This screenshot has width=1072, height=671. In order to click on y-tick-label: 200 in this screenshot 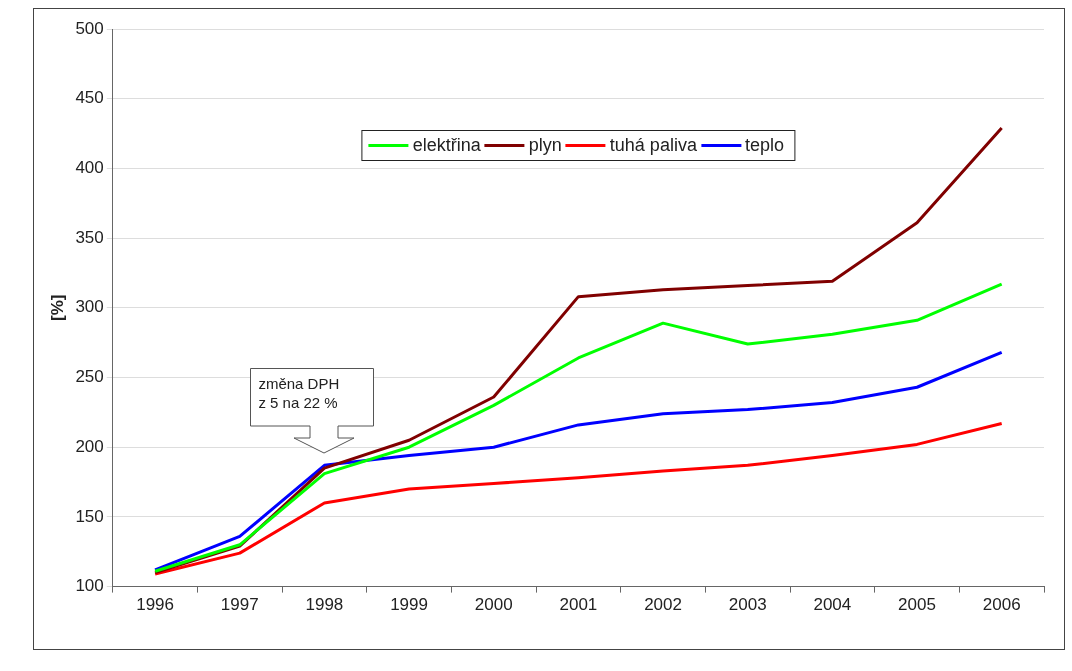, I will do `click(89, 446)`.